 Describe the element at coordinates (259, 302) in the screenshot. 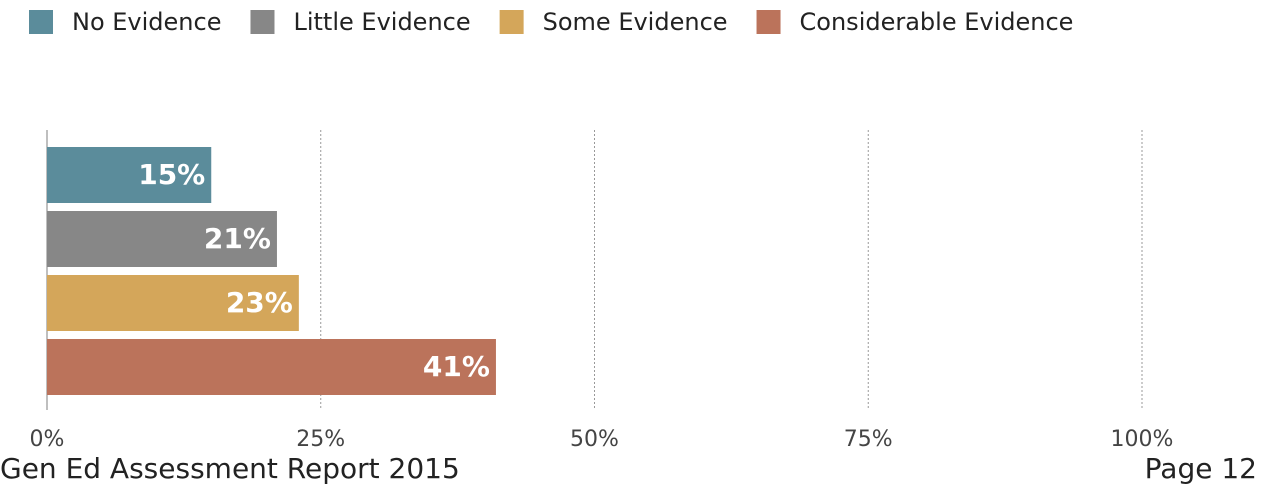

I see `bar-label: 23%` at that location.